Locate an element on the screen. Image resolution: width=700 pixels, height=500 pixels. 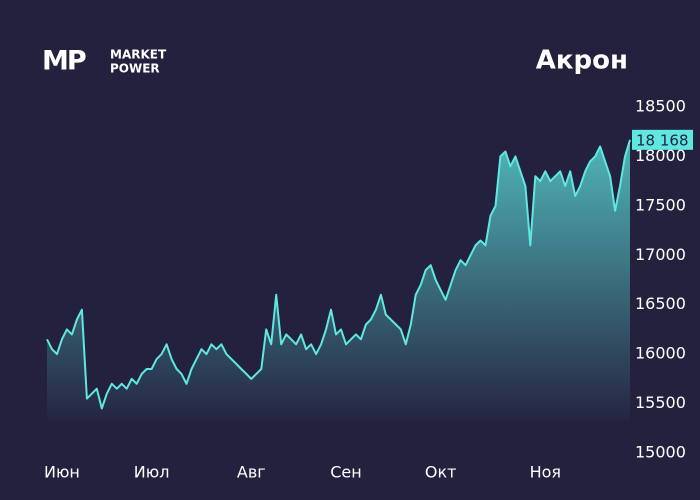
y-tick-label: 18000 is located at coordinates (660, 155).